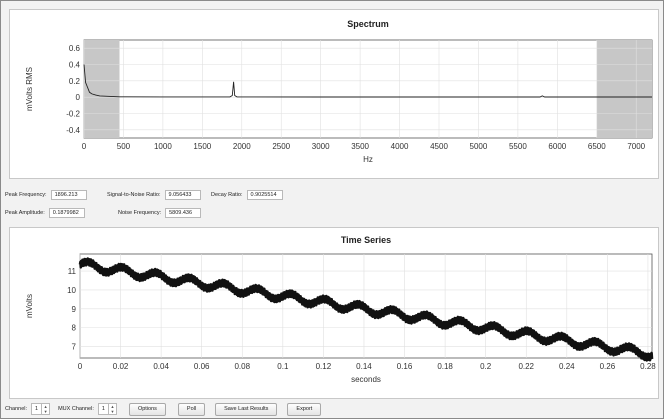 This screenshot has height=419, width=664. I want to click on peak-frequency-field: 1896.213, so click(68, 195).